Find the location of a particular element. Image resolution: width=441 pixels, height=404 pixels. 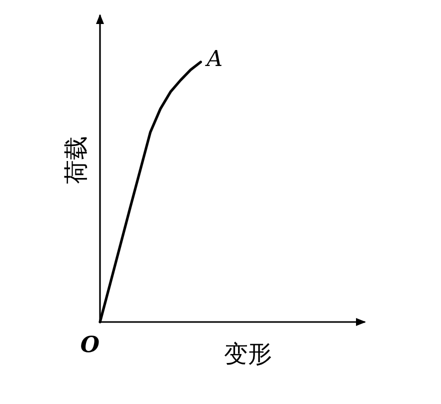

y-axis-title: 荷载 is located at coordinates (76, 160).